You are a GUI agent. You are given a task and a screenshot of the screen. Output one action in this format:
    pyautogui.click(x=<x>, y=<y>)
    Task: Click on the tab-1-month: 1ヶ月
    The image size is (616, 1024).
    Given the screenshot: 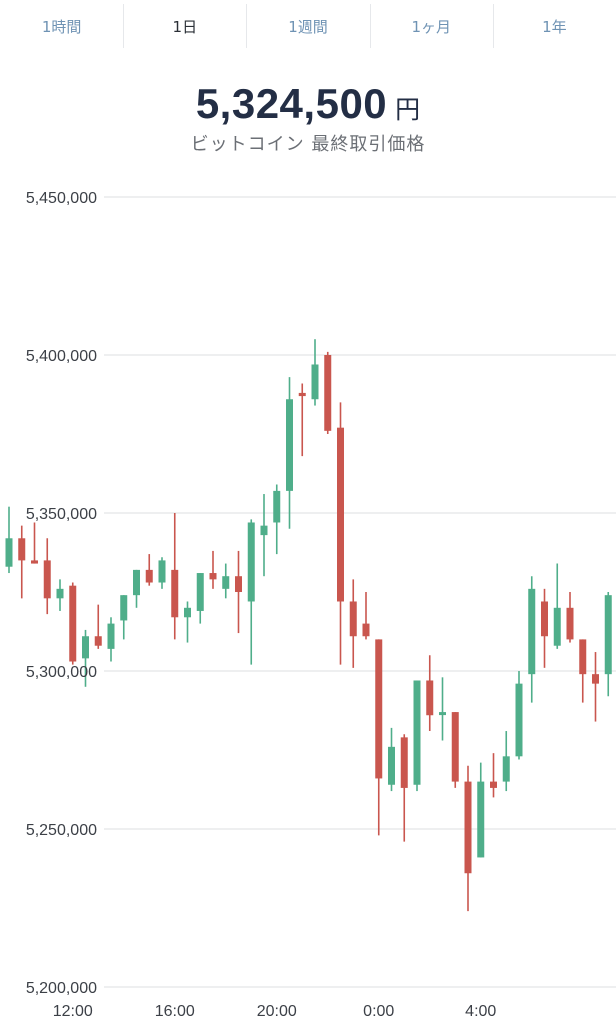 What is the action you would take?
    pyautogui.click(x=431, y=26)
    